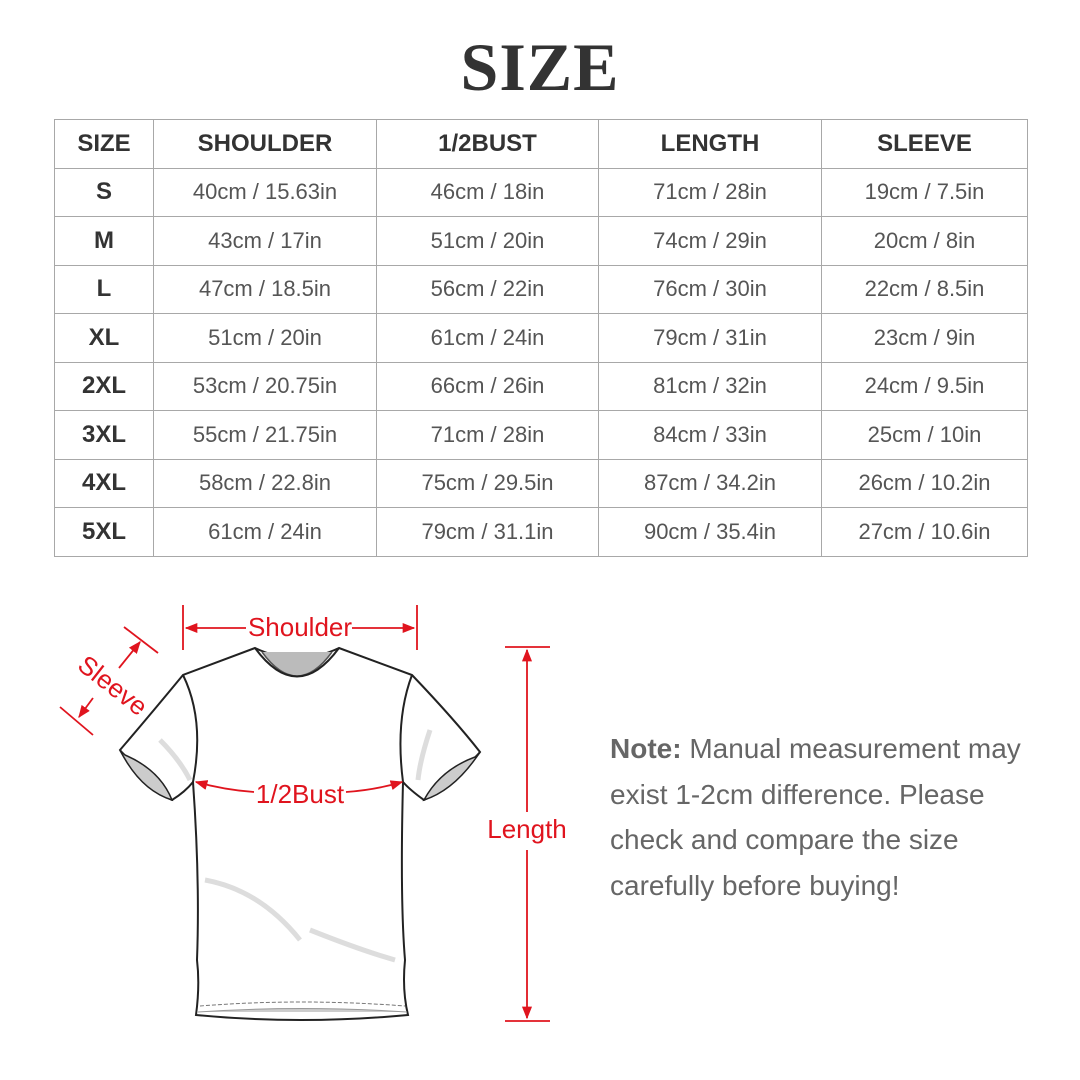  What do you see at coordinates (300, 794) in the screenshot?
I see `bust-label: 1/2Bust` at bounding box center [300, 794].